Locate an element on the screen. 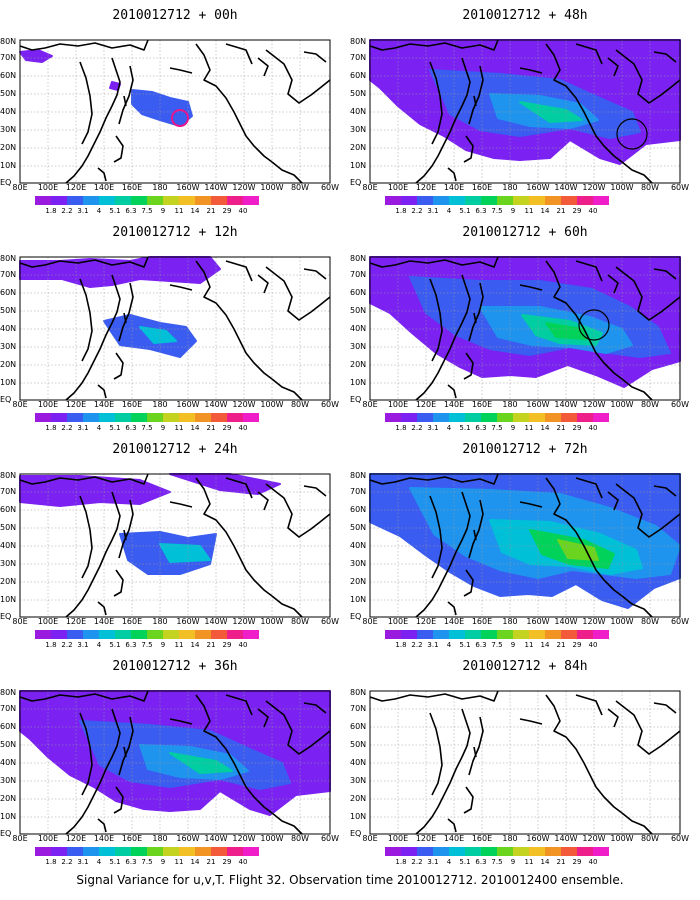 The width and height of the screenshot is (700, 900). colorbar-label: 21 is located at coordinates (211, 645).